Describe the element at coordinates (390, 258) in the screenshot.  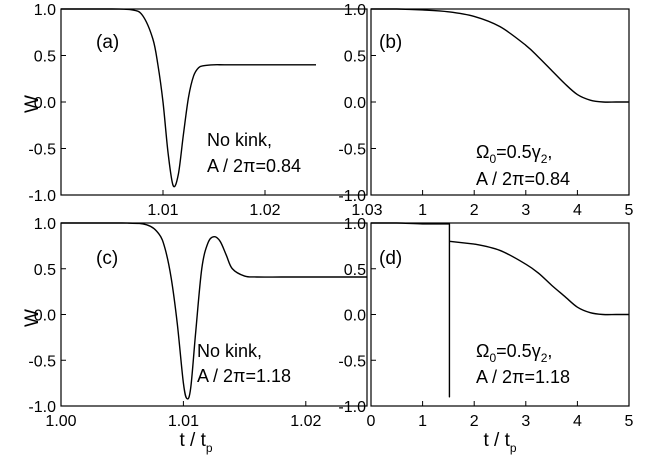
I see `panel-label: (d)` at that location.